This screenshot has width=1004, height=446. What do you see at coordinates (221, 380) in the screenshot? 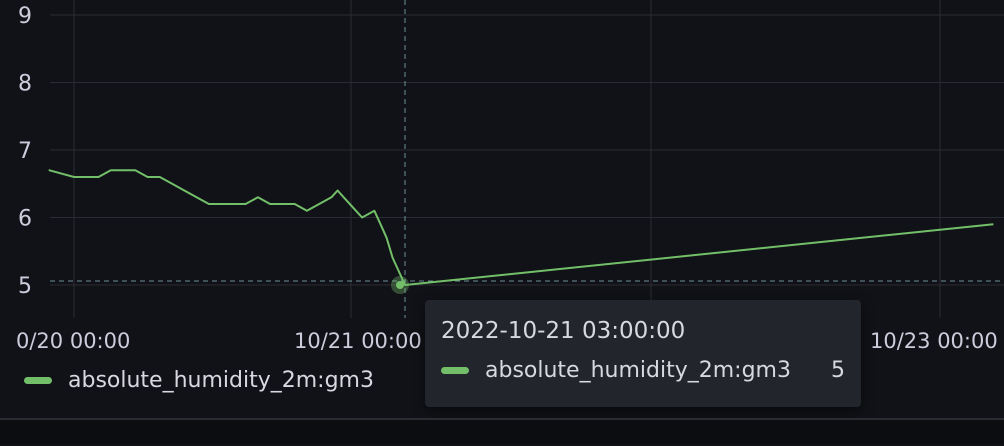
I see `legend-label: absolute_humidity_2m:gm3` at bounding box center [221, 380].